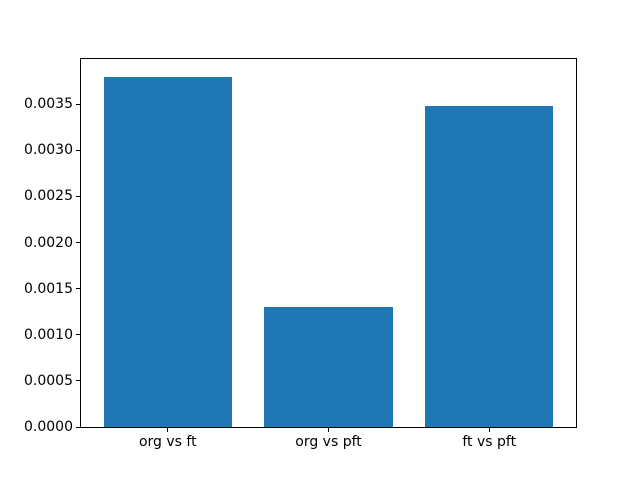 This screenshot has width=640, height=480. What do you see at coordinates (48, 104) in the screenshot?
I see `y-tick-label: 0.0035` at bounding box center [48, 104].